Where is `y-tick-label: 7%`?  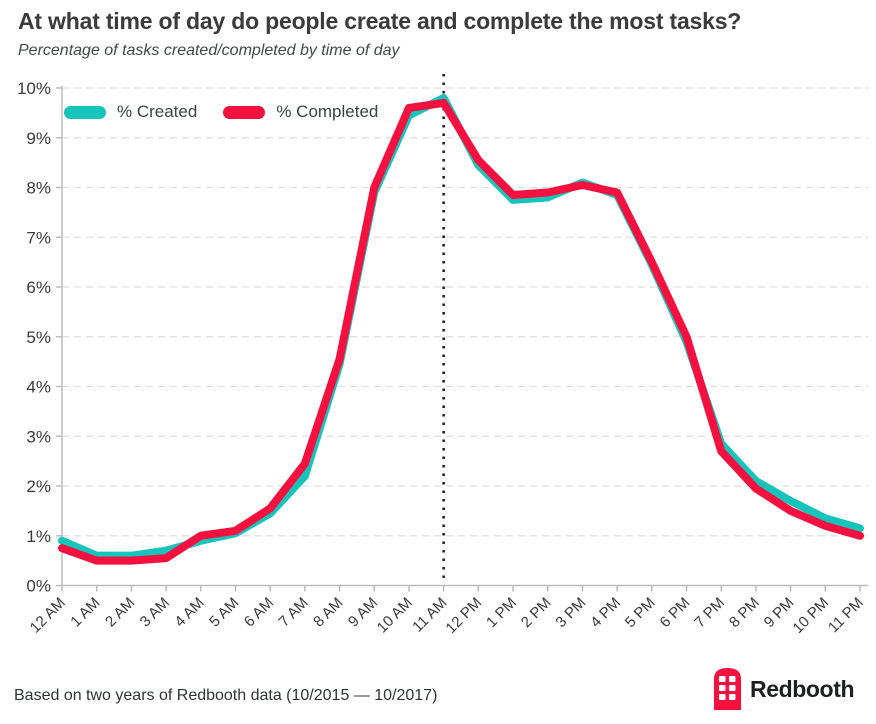
y-tick-label: 7% is located at coordinates (38, 237).